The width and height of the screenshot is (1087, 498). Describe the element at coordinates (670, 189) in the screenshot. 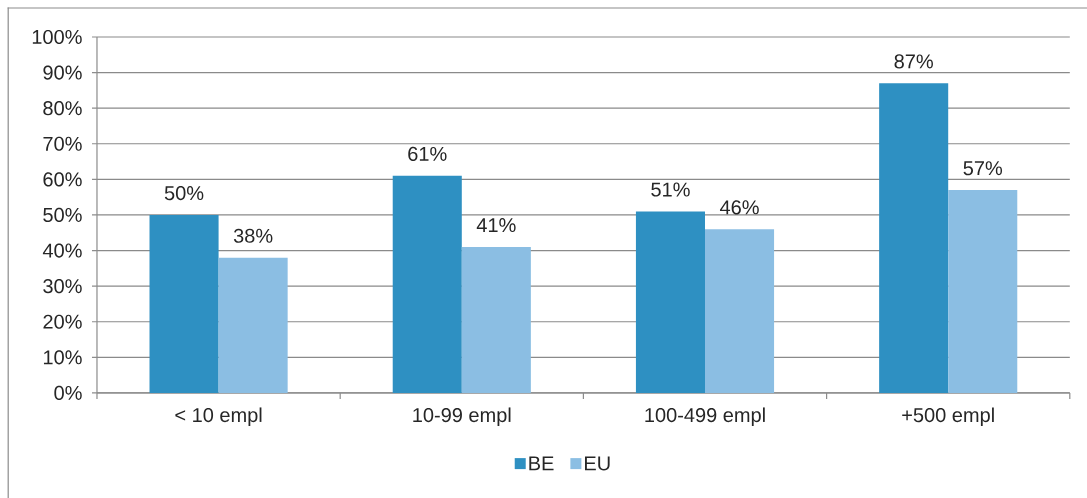

I see `data-label: 51%` at that location.